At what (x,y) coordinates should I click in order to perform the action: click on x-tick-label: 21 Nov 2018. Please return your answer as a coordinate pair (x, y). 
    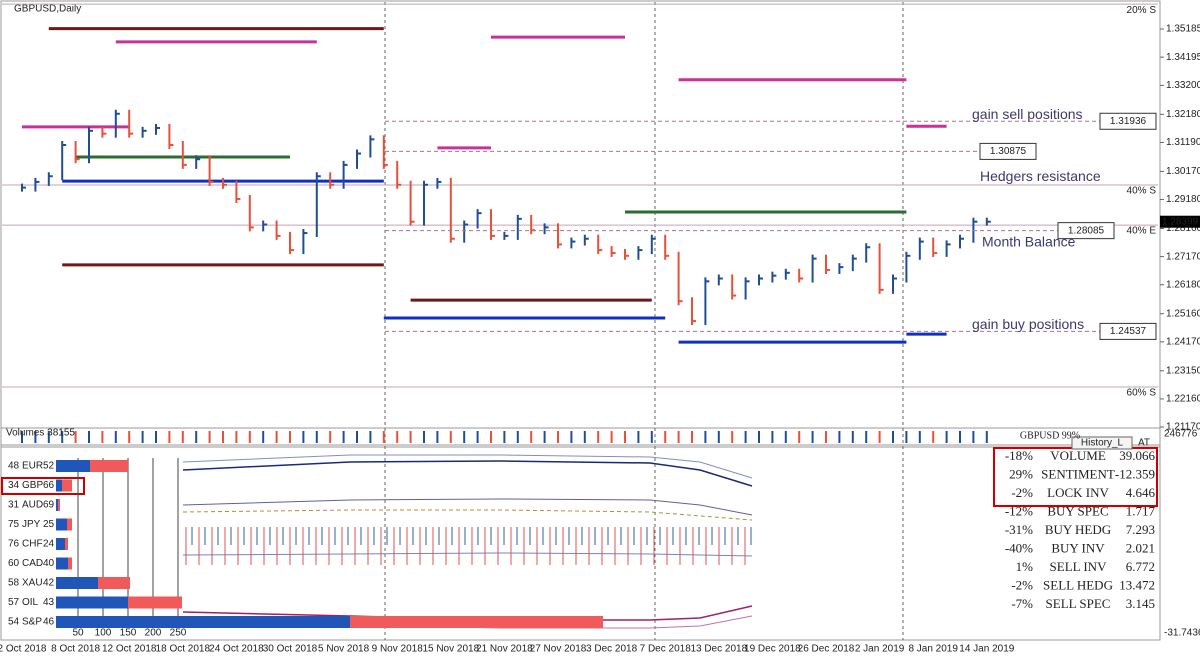
    Looking at the image, I should click on (504, 649).